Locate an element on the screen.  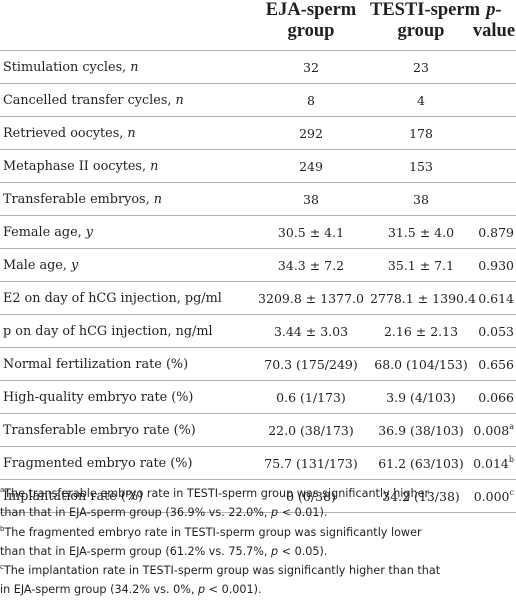
row-label-text: Female age, is located at coordinates (44, 232).